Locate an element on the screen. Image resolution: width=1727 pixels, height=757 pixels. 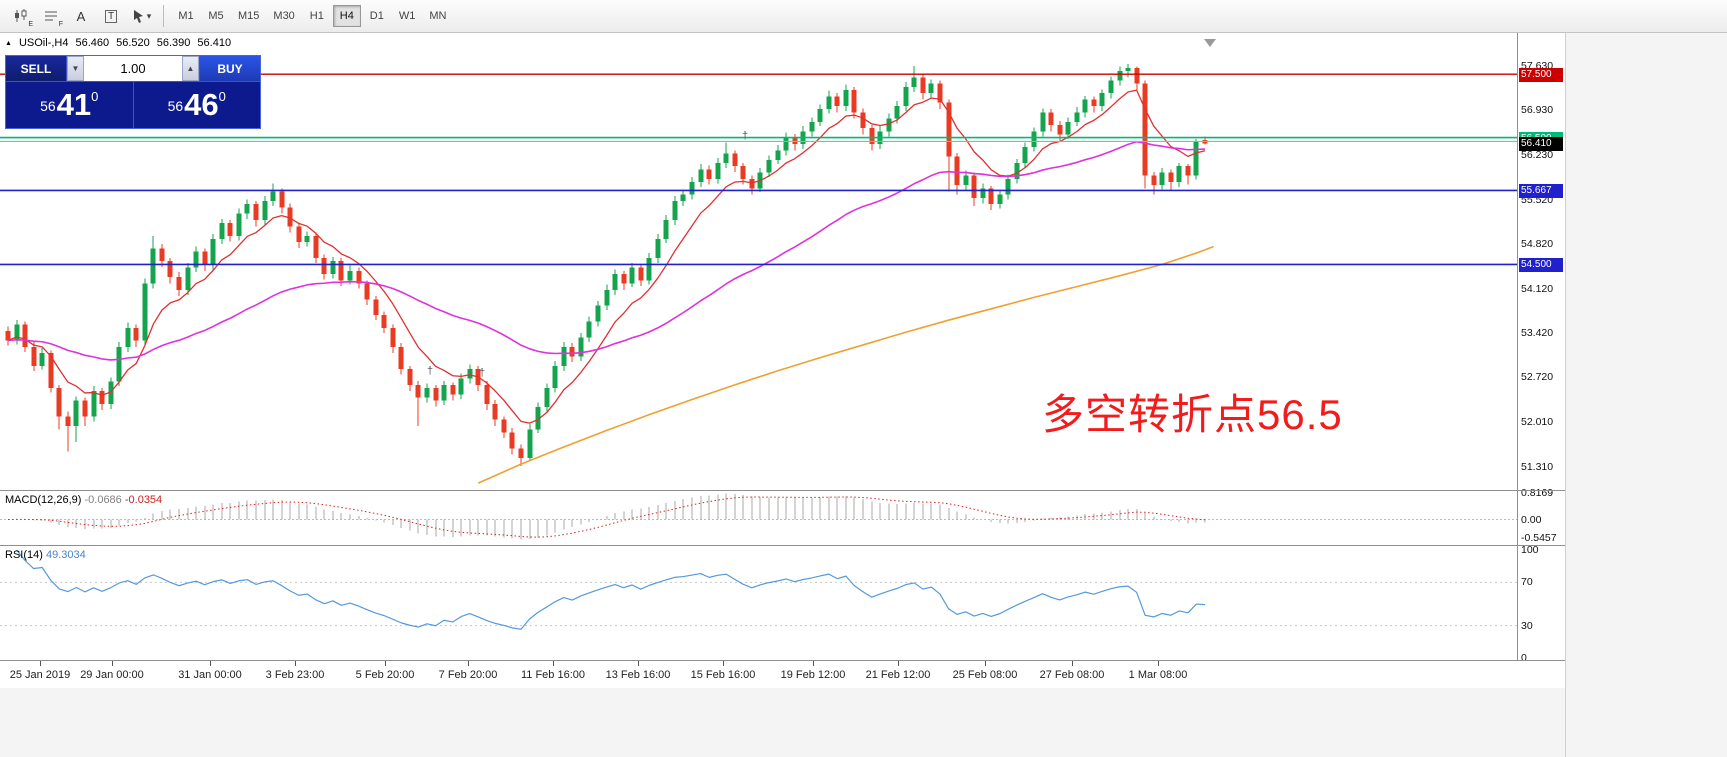
macd-label: MACD(12,26,9) -0.0686 -0.0354 is located at coordinates (84, 500).